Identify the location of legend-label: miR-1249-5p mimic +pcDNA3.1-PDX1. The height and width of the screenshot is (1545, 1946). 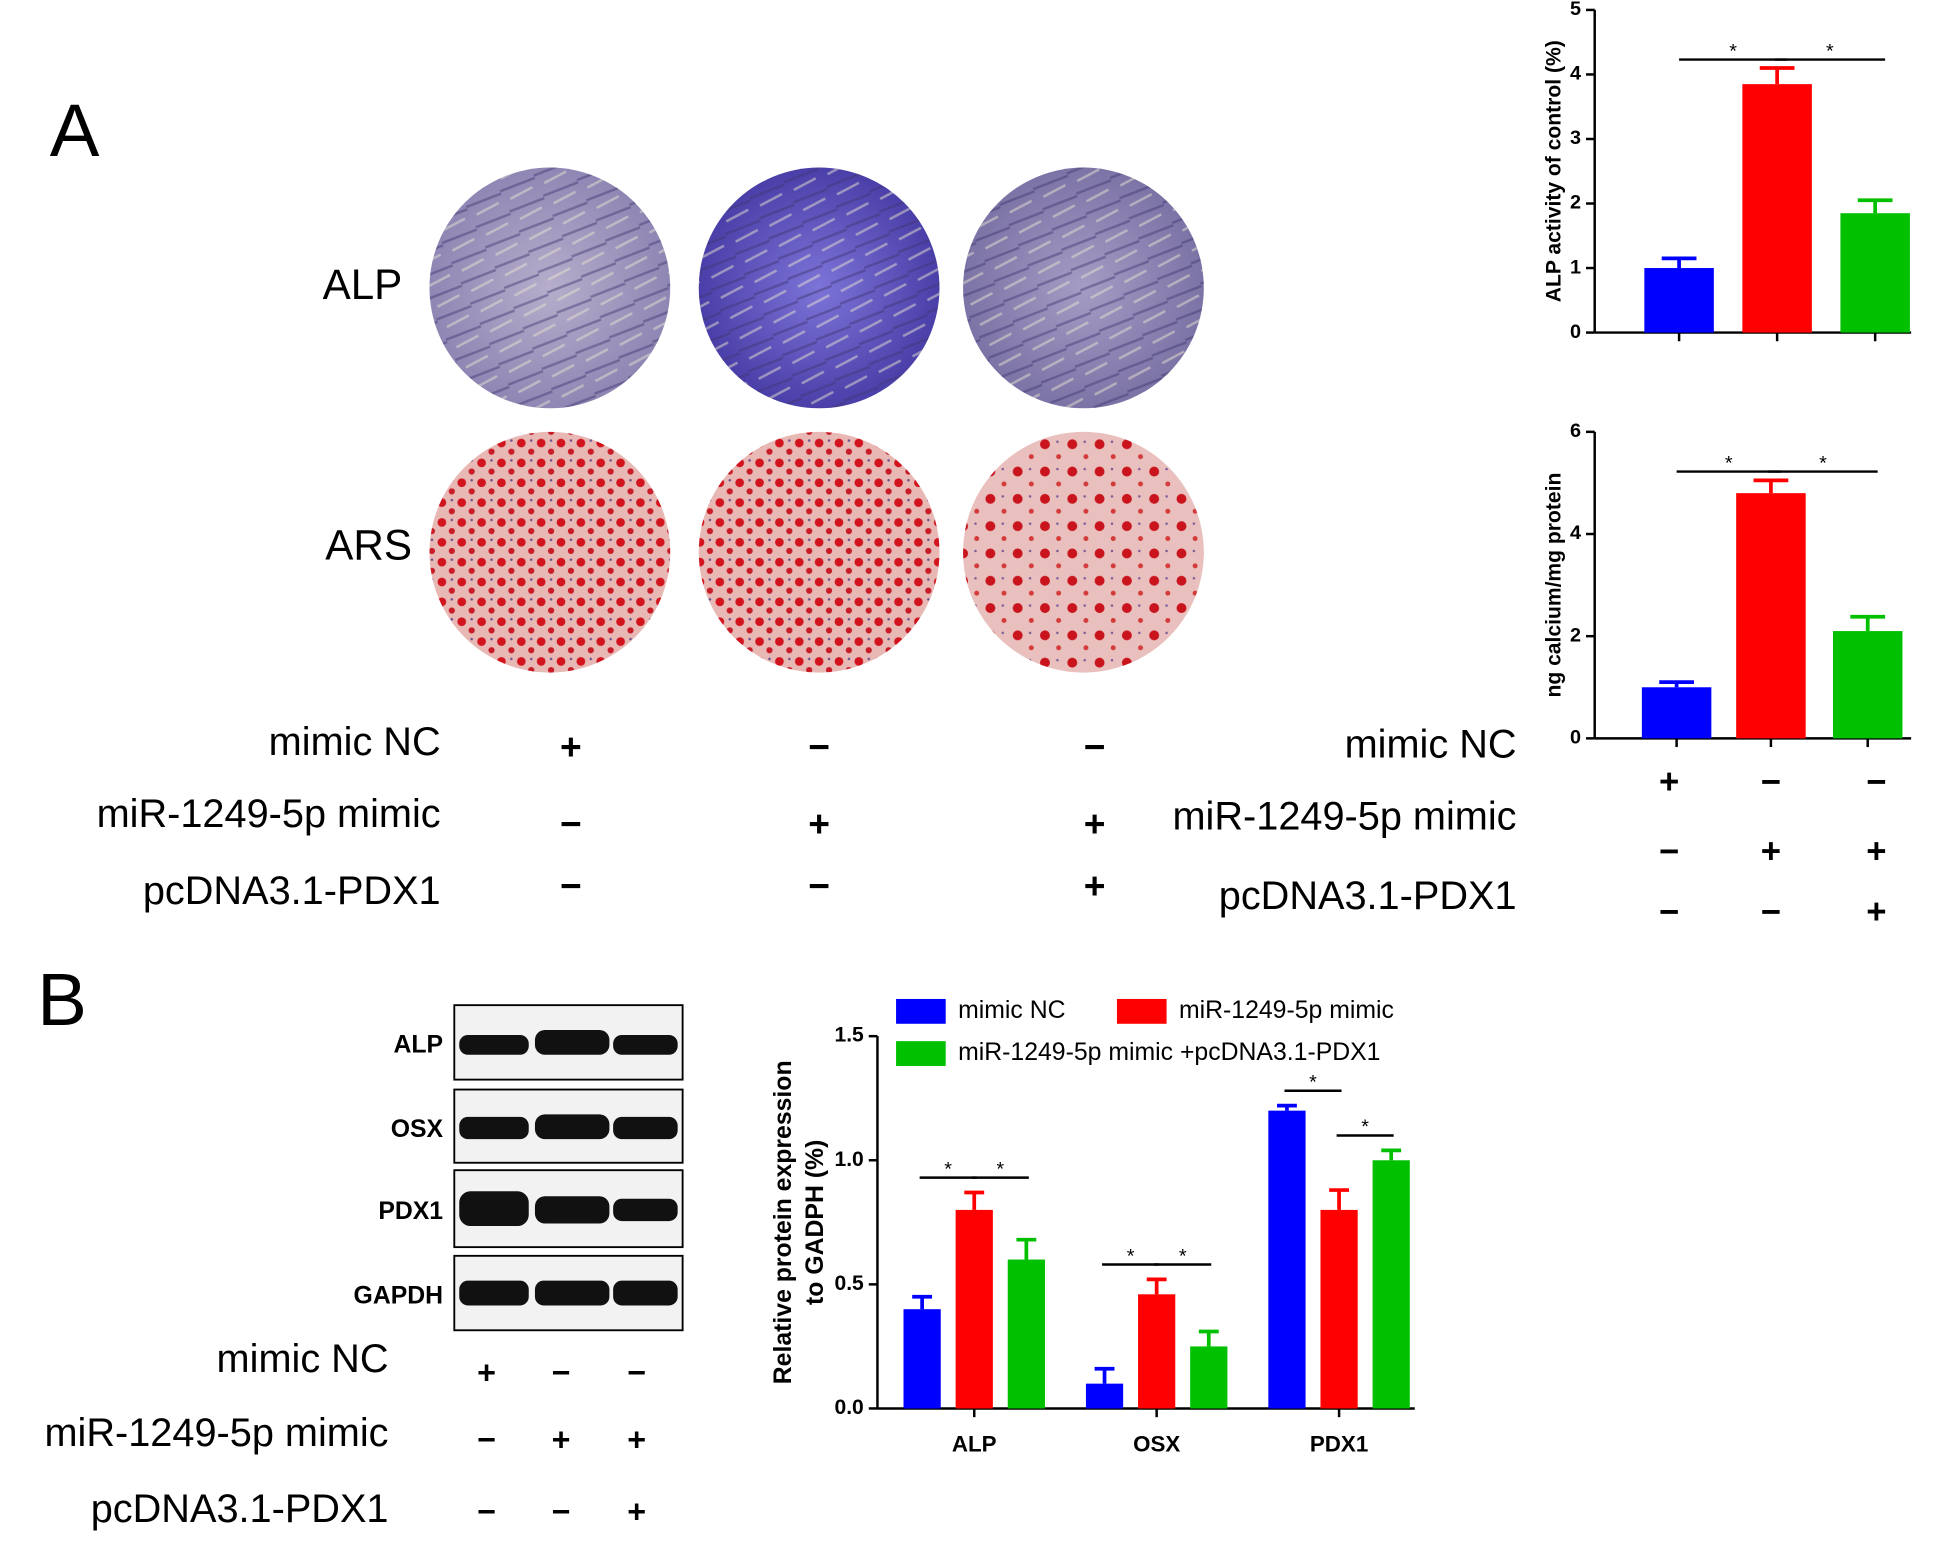
(1169, 1052).